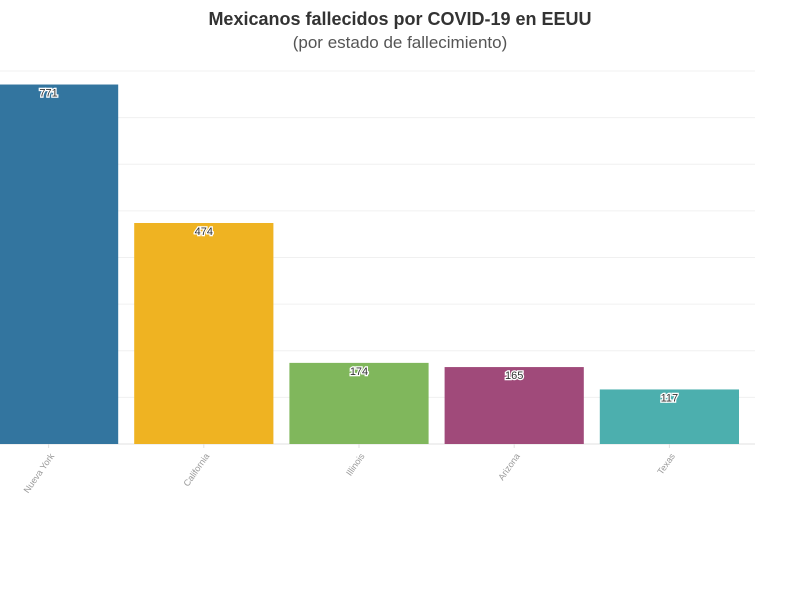 The image size is (800, 600). I want to click on data-label: 165, so click(514, 376).